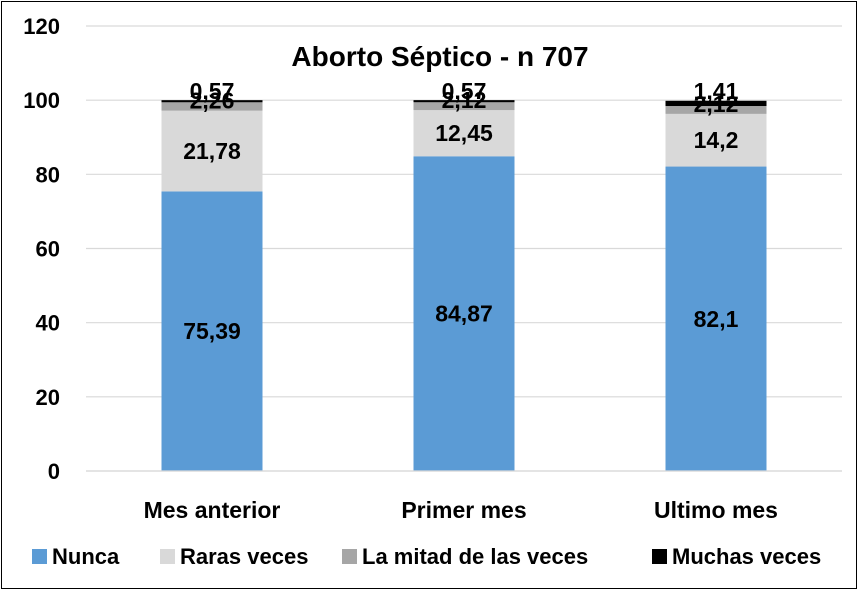 The image size is (860, 592). I want to click on data-label-raras-veces-2: 12,45, so click(464, 133).